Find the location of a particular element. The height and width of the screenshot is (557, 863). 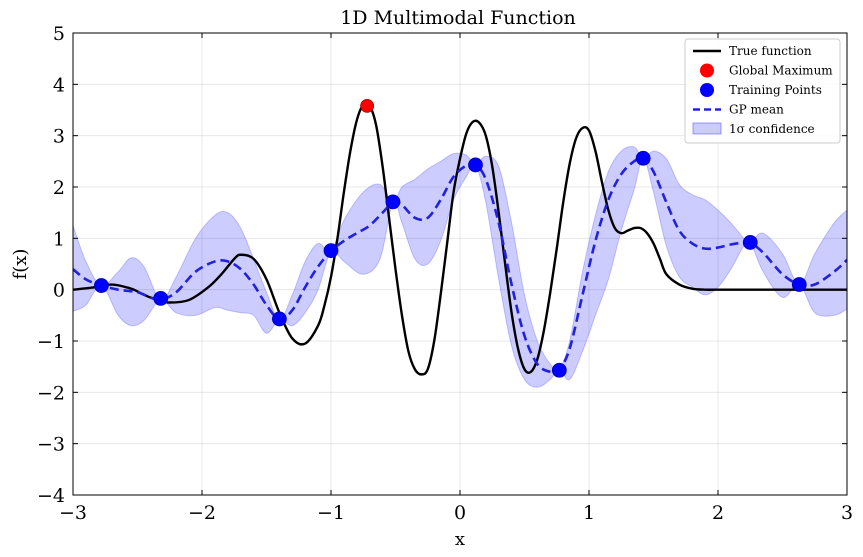

x-tick-label: −3 is located at coordinates (73, 513).